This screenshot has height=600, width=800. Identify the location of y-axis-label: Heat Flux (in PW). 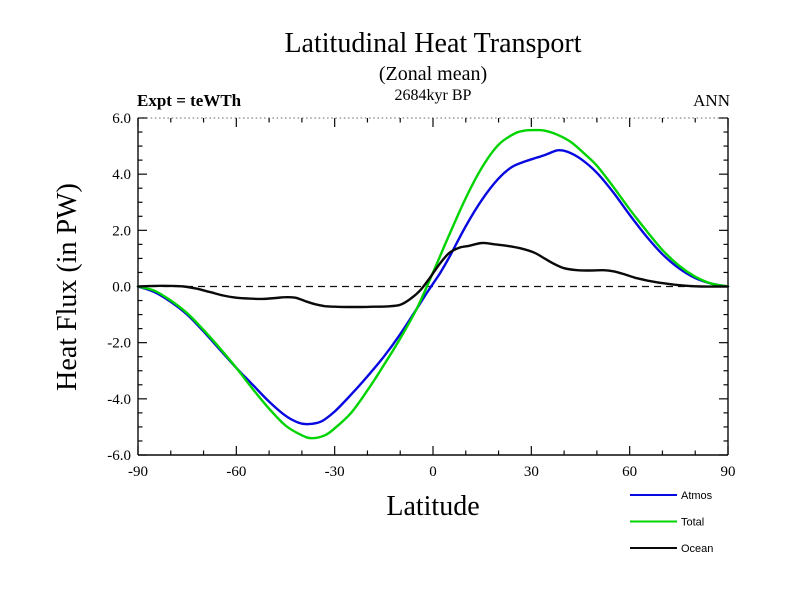
(67, 287).